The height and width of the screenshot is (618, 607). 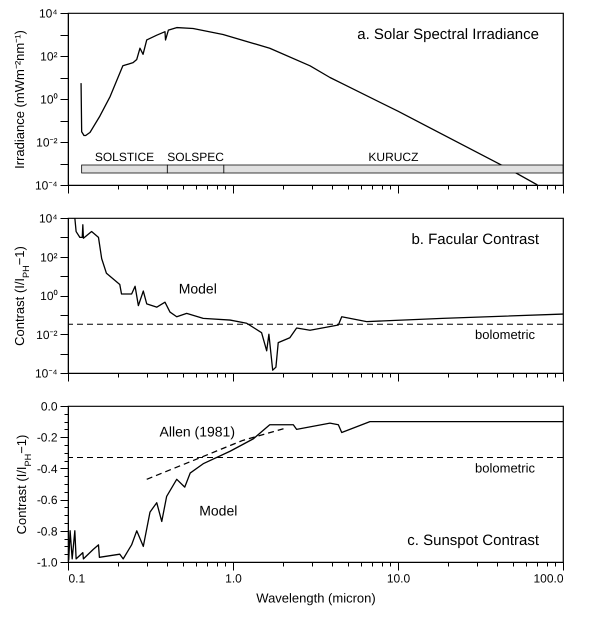 What do you see at coordinates (548, 579) in the screenshot?
I see `x-tick-label: 100.0` at bounding box center [548, 579].